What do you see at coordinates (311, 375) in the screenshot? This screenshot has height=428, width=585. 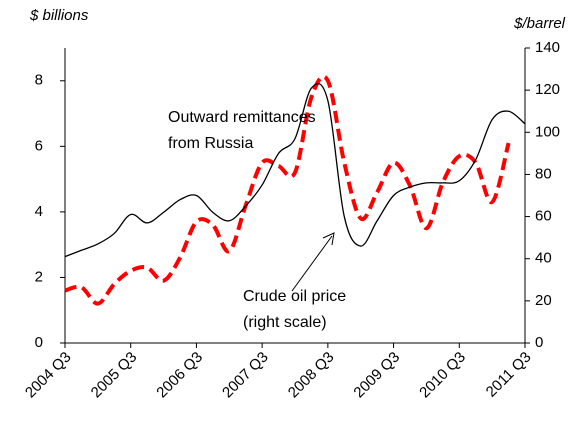 I see `x-tick-label: 2008 Q3` at bounding box center [311, 375].